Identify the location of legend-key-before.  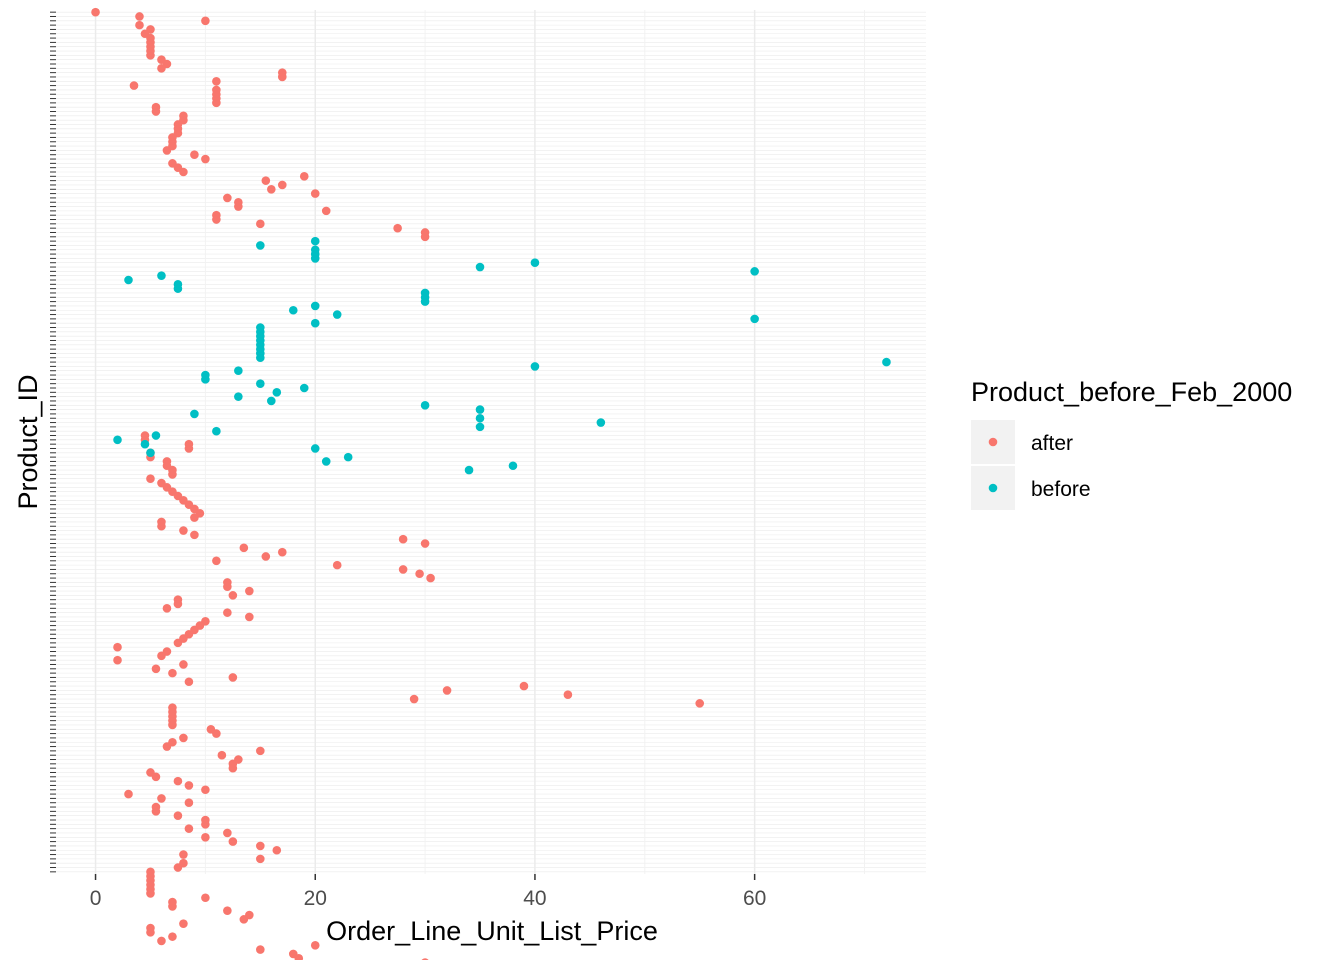
(993, 488).